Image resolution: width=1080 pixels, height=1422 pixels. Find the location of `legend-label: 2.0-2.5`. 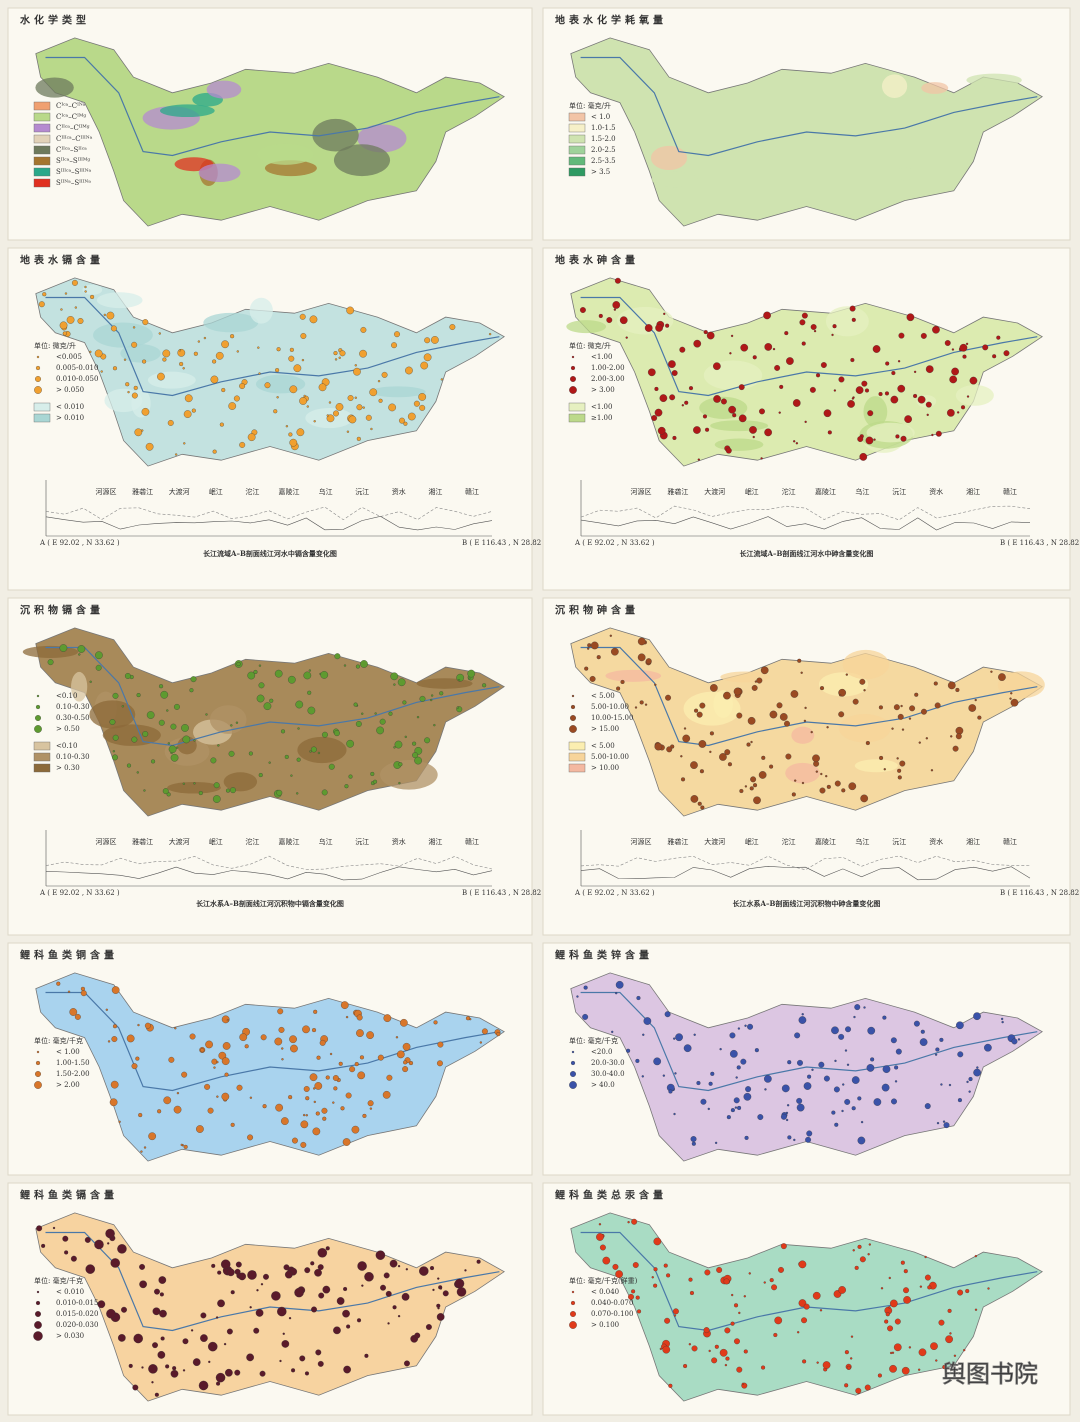

legend-label: 2.0-2.5 is located at coordinates (603, 150).